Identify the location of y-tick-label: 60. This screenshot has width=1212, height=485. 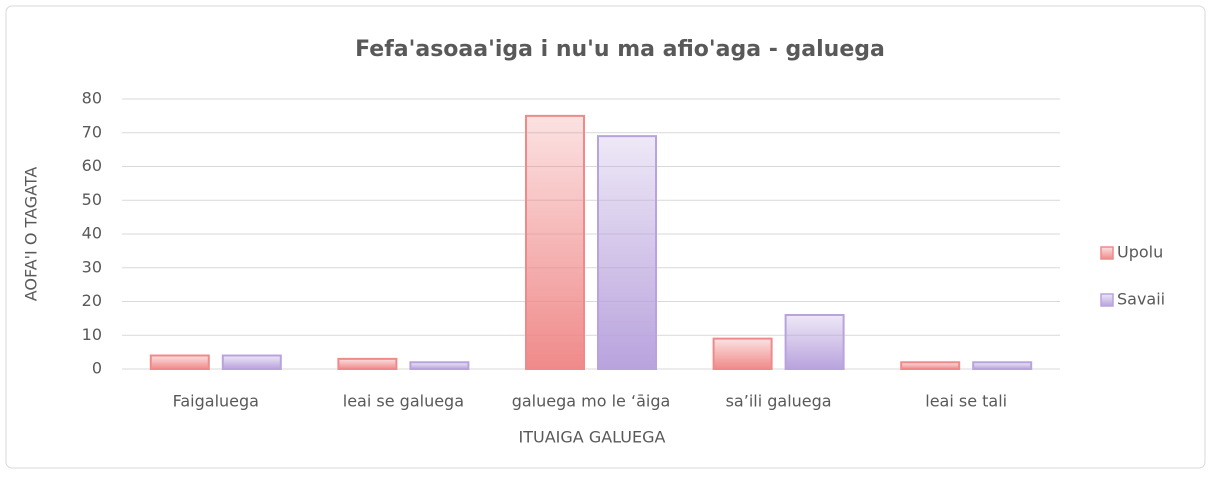
(92, 165).